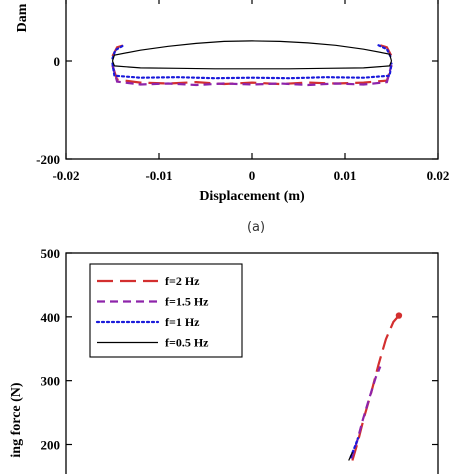 The height and width of the screenshot is (474, 474). I want to click on series-group-a, so click(252, 63).